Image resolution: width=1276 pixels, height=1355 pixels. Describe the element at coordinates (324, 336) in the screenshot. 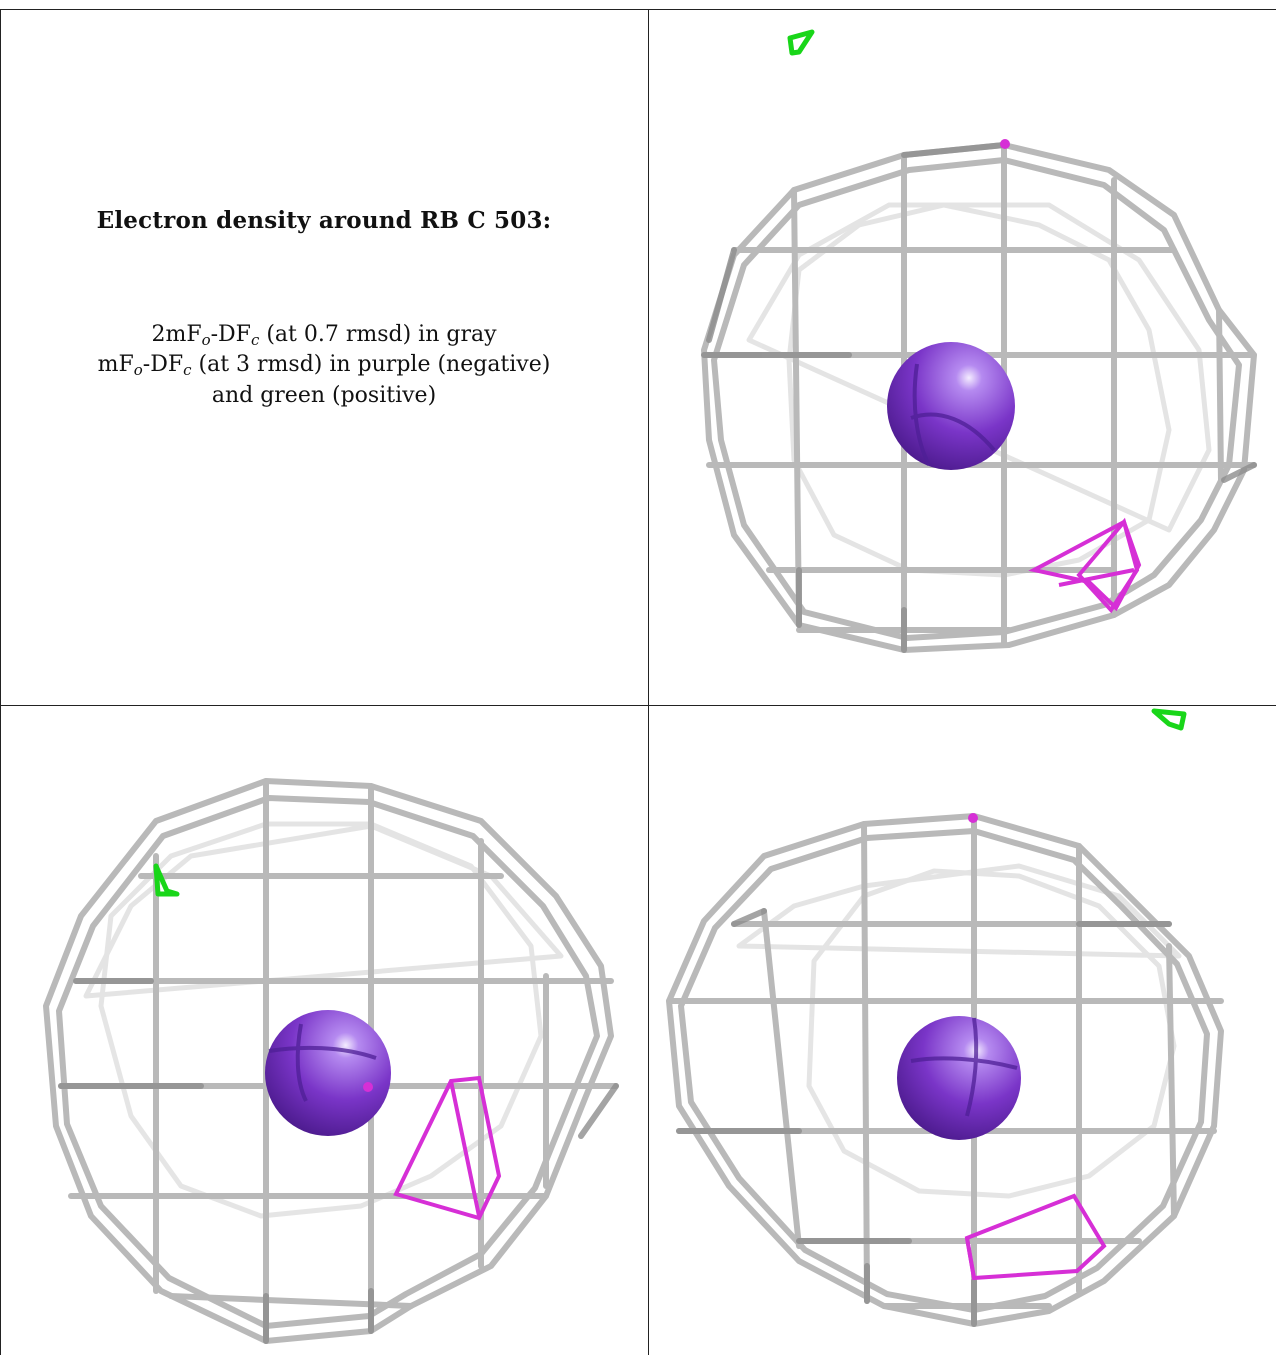

I see `legend-map-2fofc: 2mFo-DFc (at 0.7 rmsd) in gray` at that location.